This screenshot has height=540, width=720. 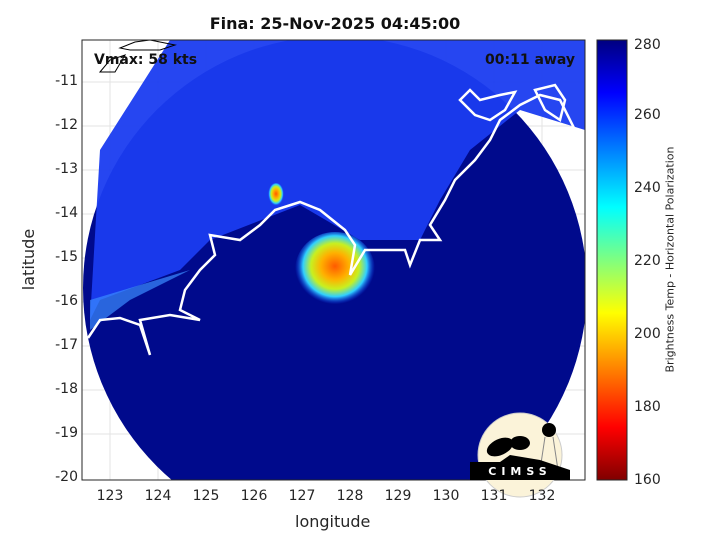 What do you see at coordinates (335, 23) in the screenshot?
I see `chart-title: Fina: 25-Nov-2025 04:45:00` at bounding box center [335, 23].